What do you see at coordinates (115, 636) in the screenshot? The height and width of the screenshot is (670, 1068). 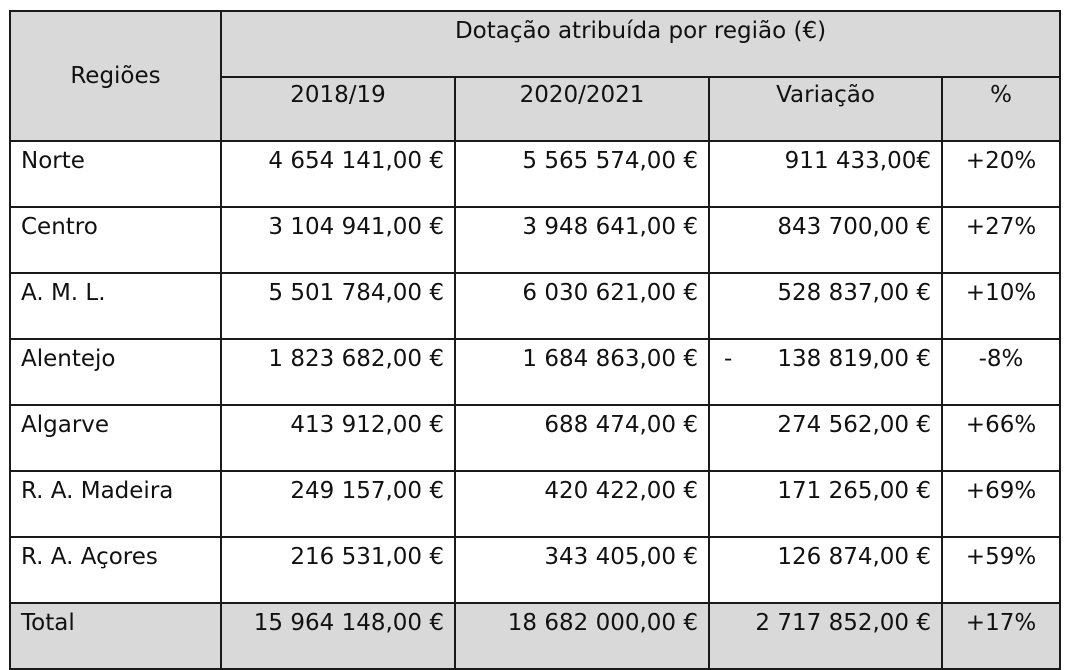 I see `total-label-cell: Total` at bounding box center [115, 636].